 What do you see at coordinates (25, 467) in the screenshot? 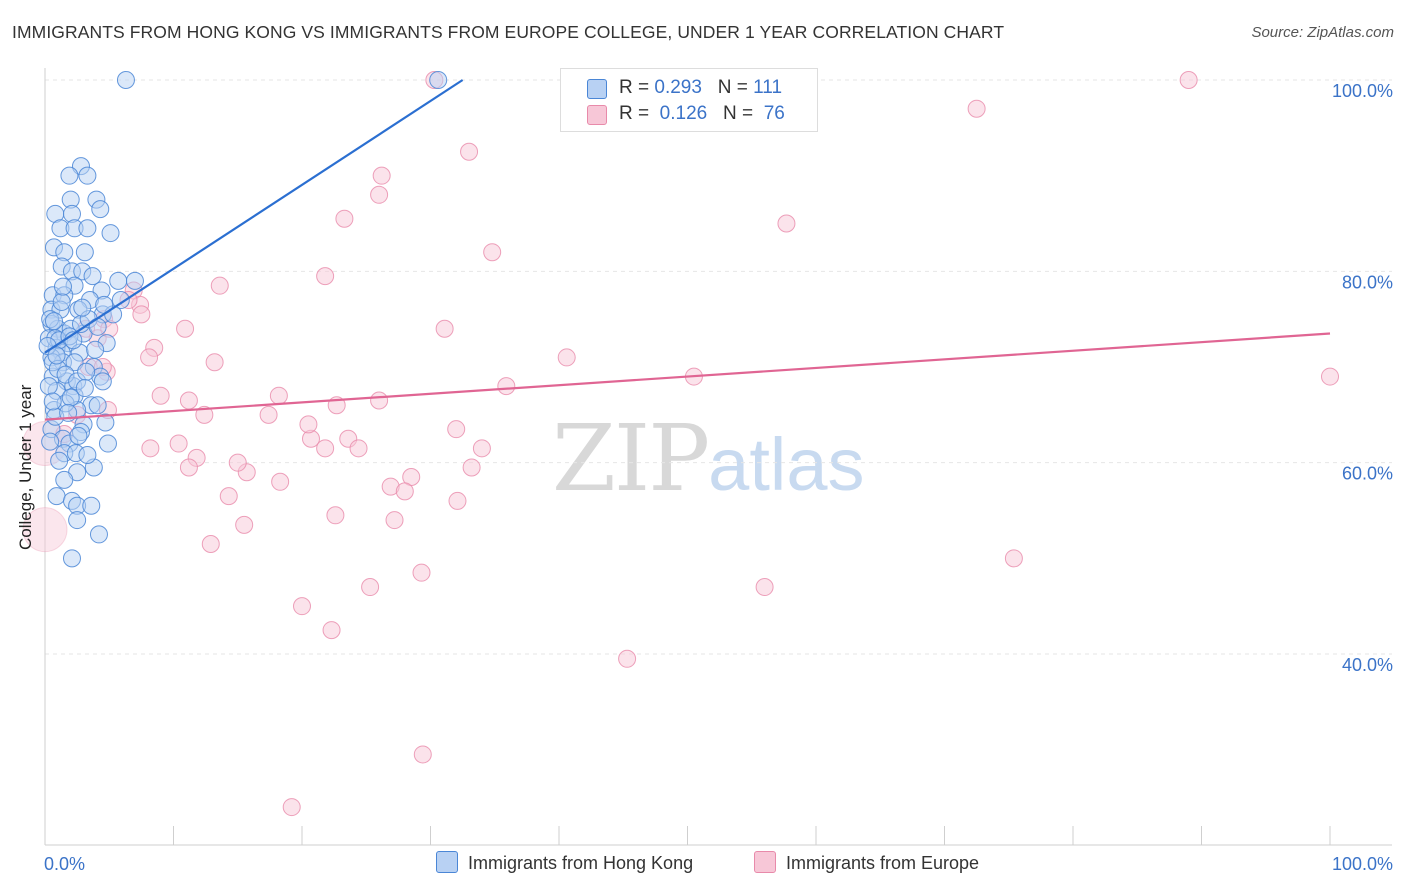
I see `y-axis-label: College, Under 1 year` at bounding box center [25, 467].